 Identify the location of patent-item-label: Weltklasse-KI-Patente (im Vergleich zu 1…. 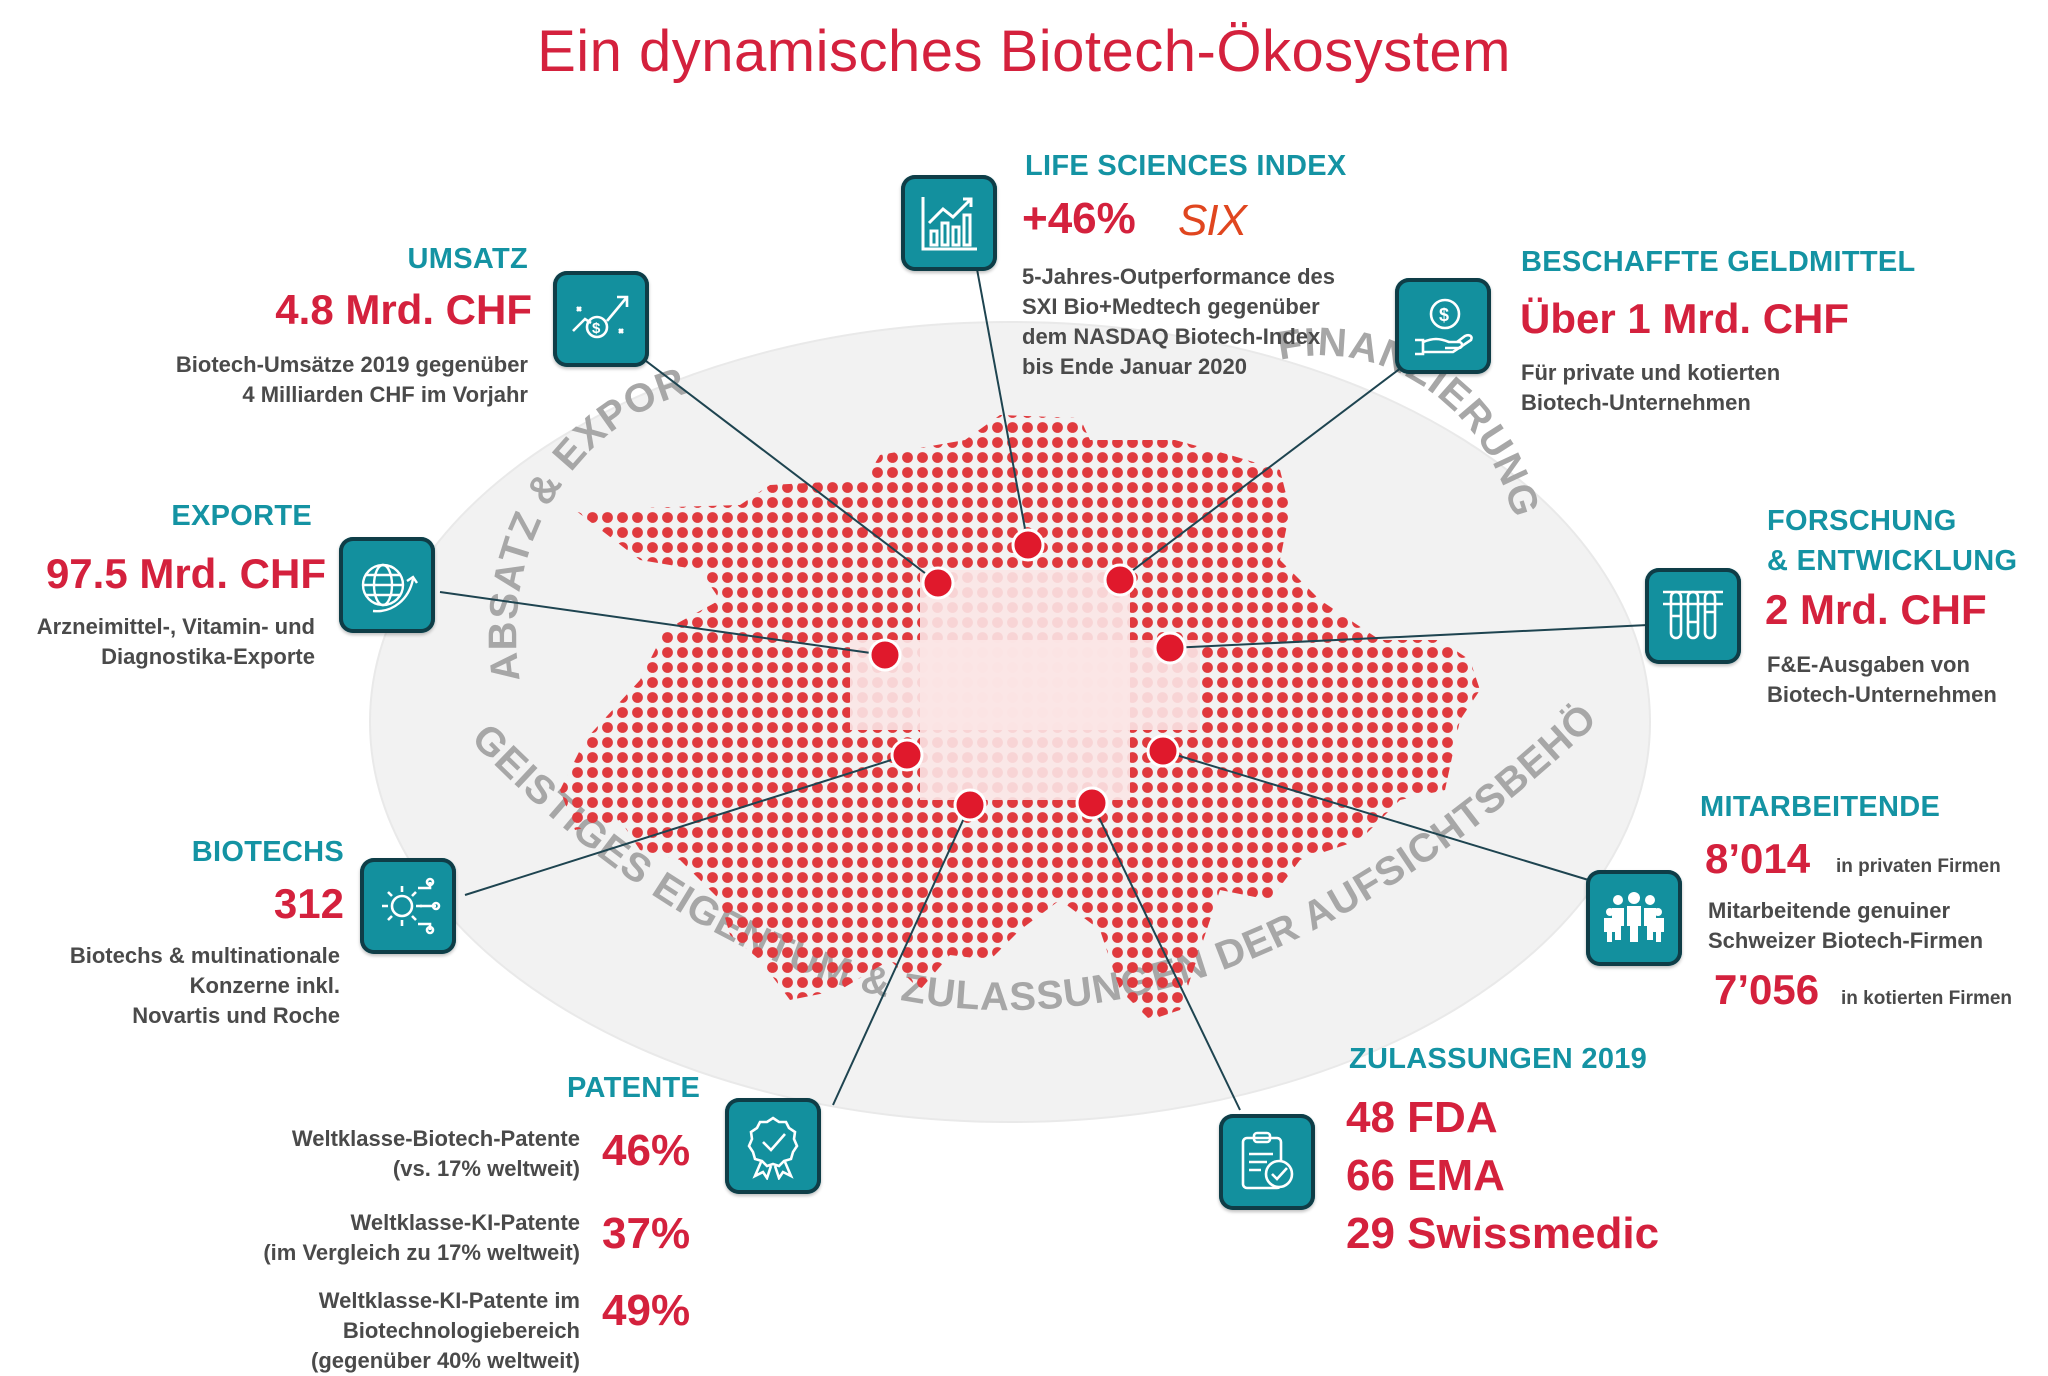
(290, 1238).